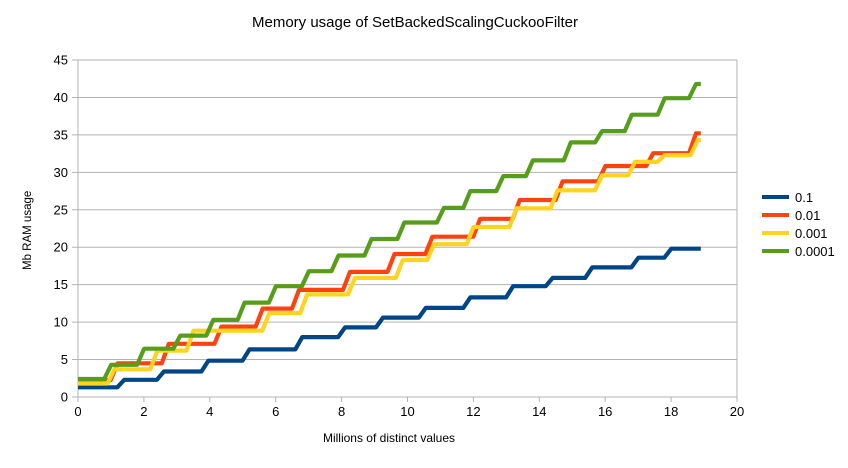  Describe the element at coordinates (275, 411) in the screenshot. I see `x-tick-label-6: 6` at that location.